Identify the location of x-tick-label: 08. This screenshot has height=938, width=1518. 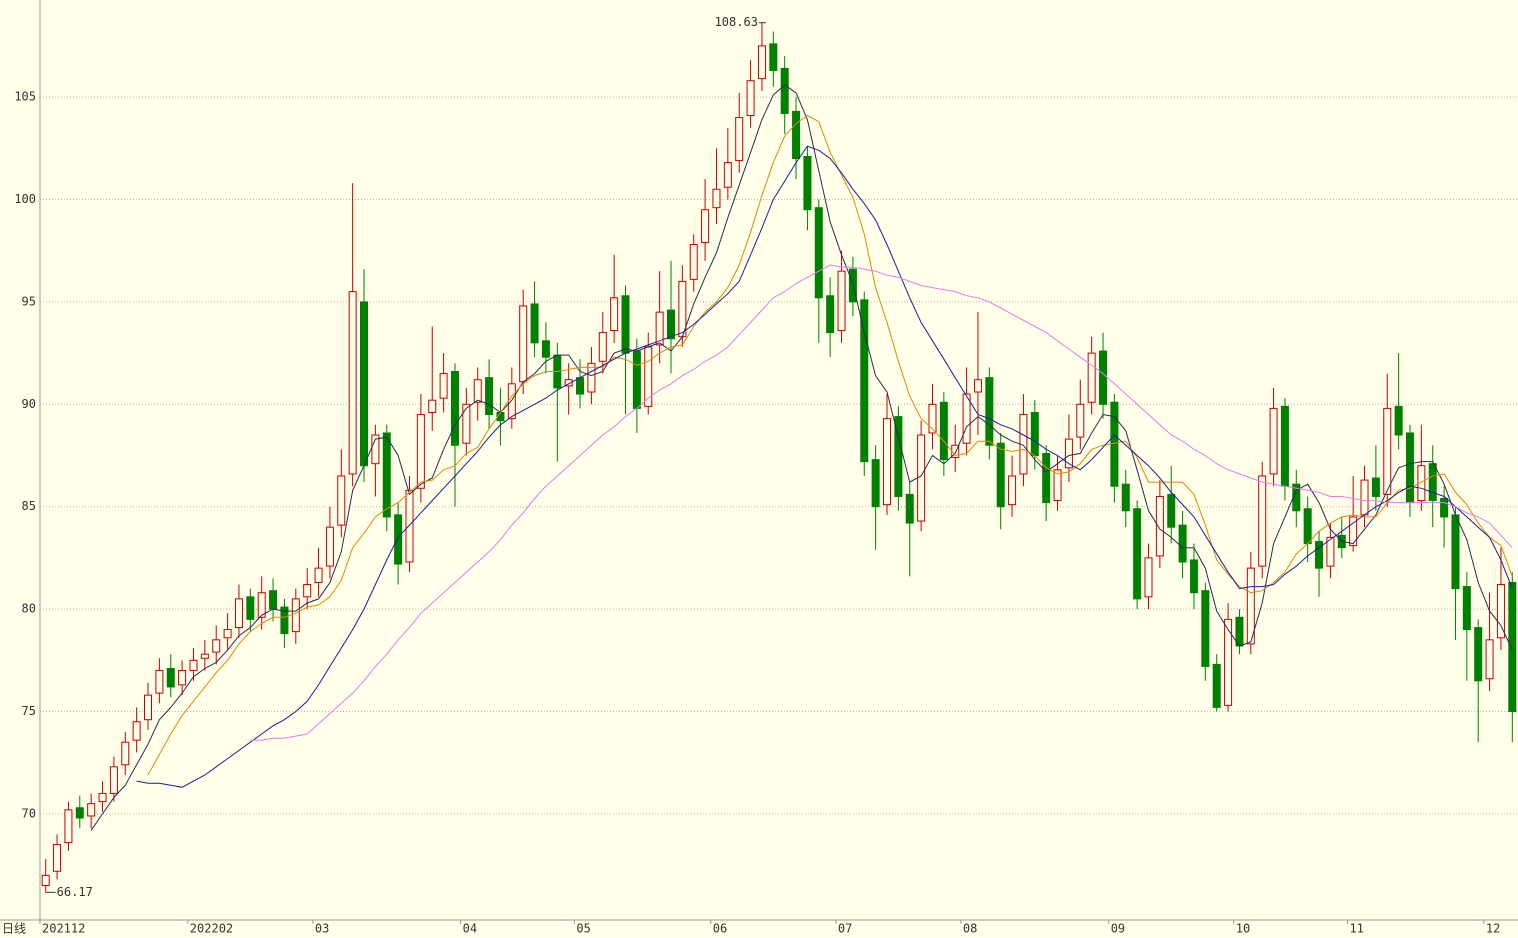
(970, 929).